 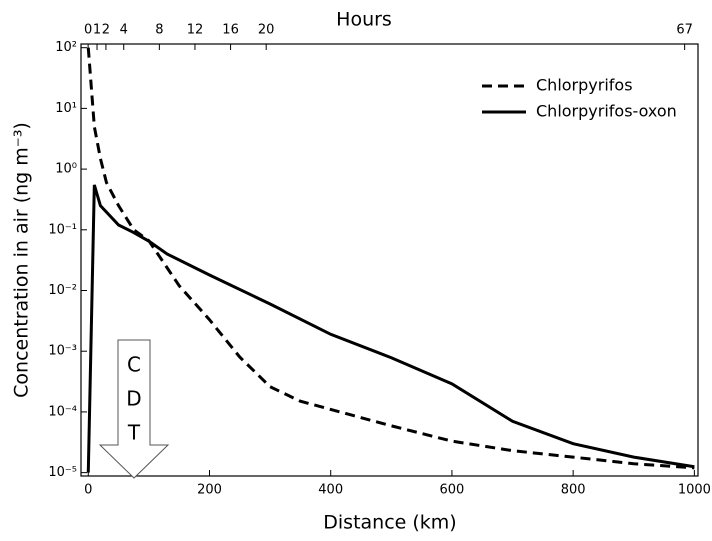 I want to click on y-tick-label: 10⁻³, so click(x=62, y=351).